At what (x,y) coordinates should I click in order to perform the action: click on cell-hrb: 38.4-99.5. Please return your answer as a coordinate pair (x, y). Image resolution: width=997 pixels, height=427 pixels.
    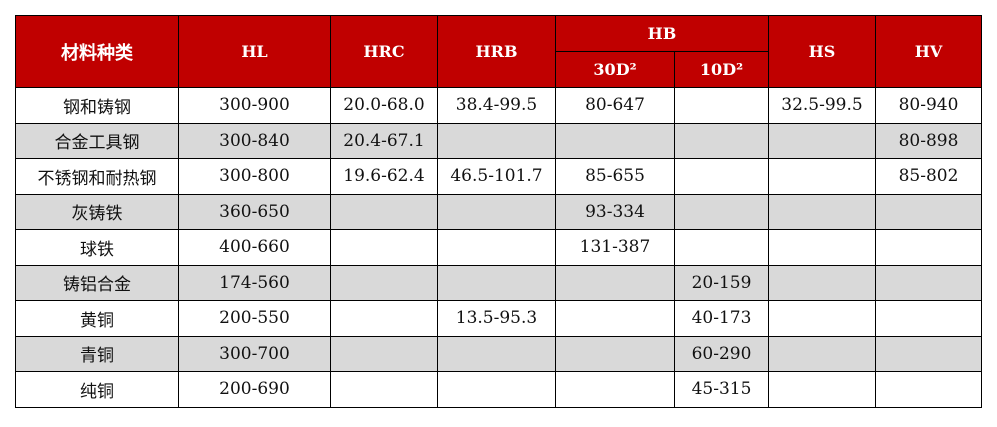
    Looking at the image, I should click on (496, 105).